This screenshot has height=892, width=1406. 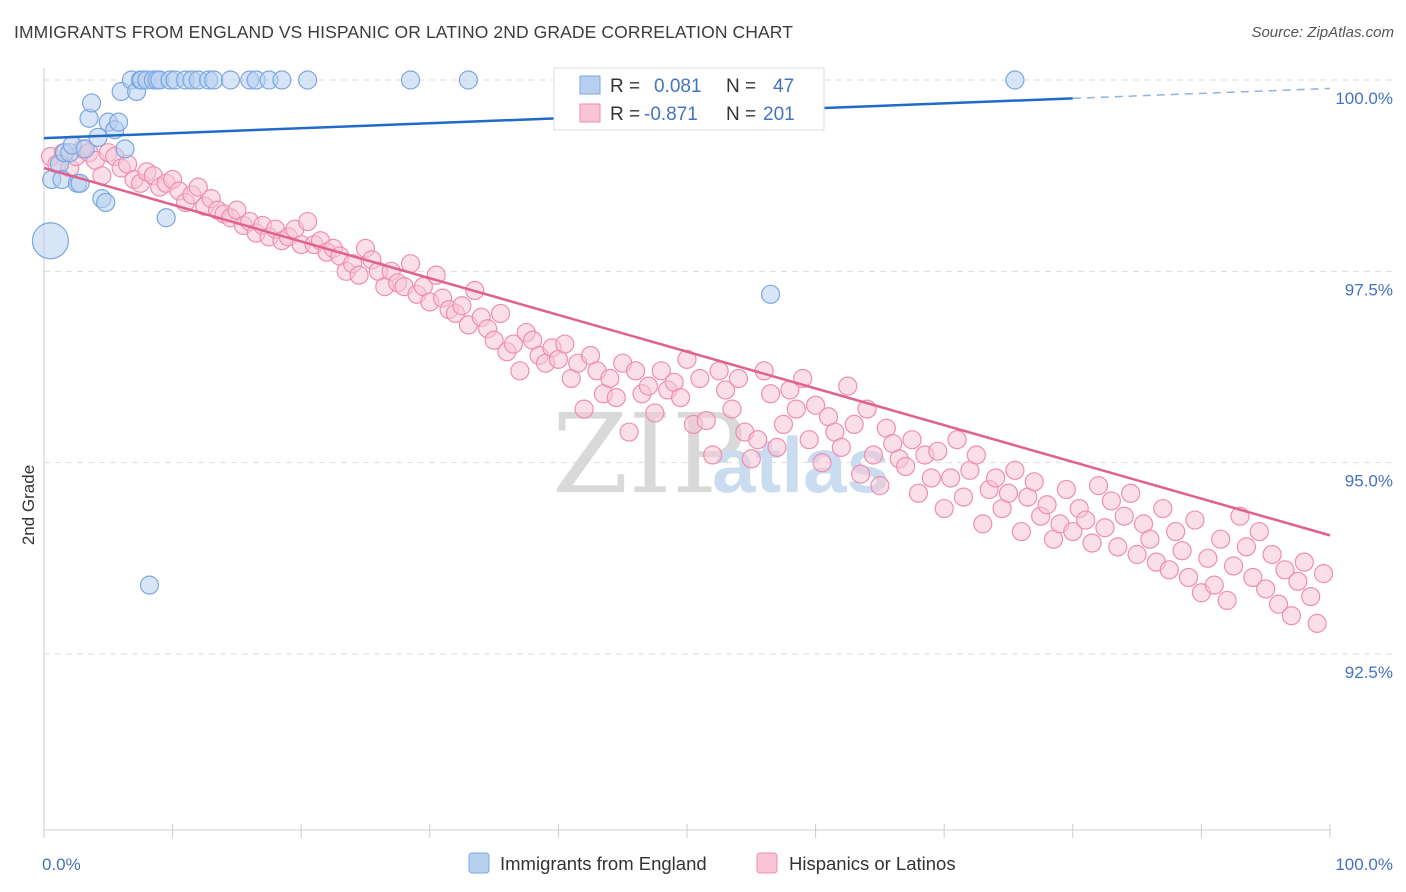 What do you see at coordinates (1364, 864) in the screenshot?
I see `x-tick-label-1: 100.0%` at bounding box center [1364, 864].